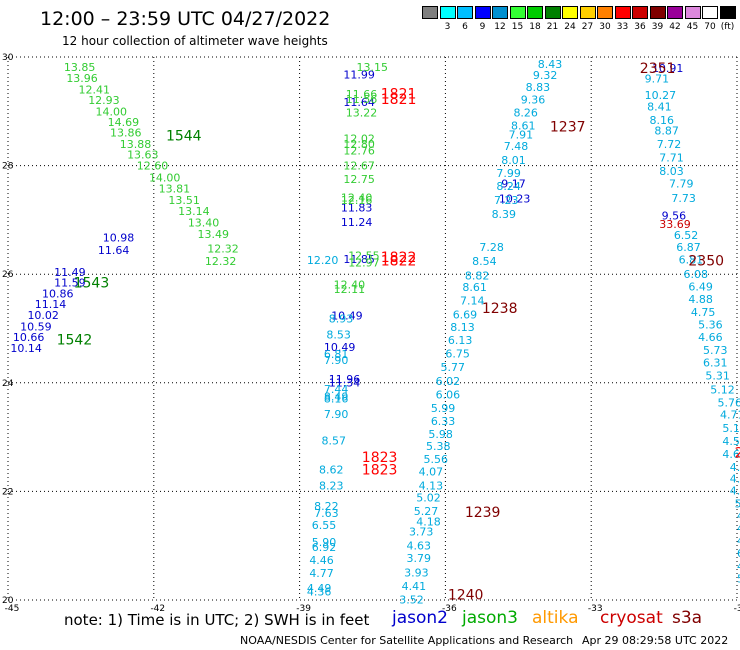 The height and width of the screenshot is (650, 740). I want to click on wave-height-value: 13.49, so click(214, 234).